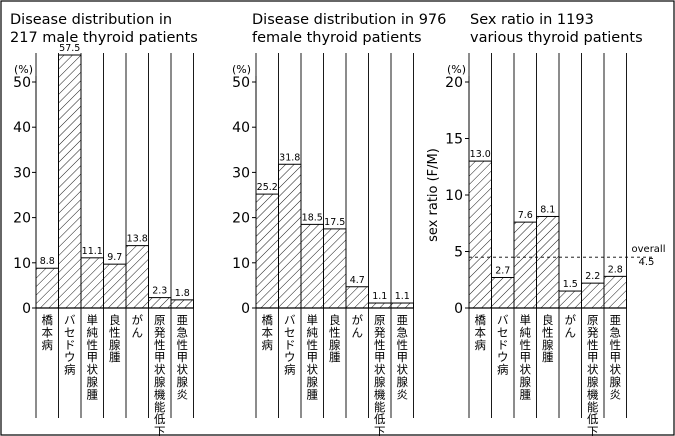 The image size is (675, 436). I want to click on value-label: 1.8, so click(182, 293).